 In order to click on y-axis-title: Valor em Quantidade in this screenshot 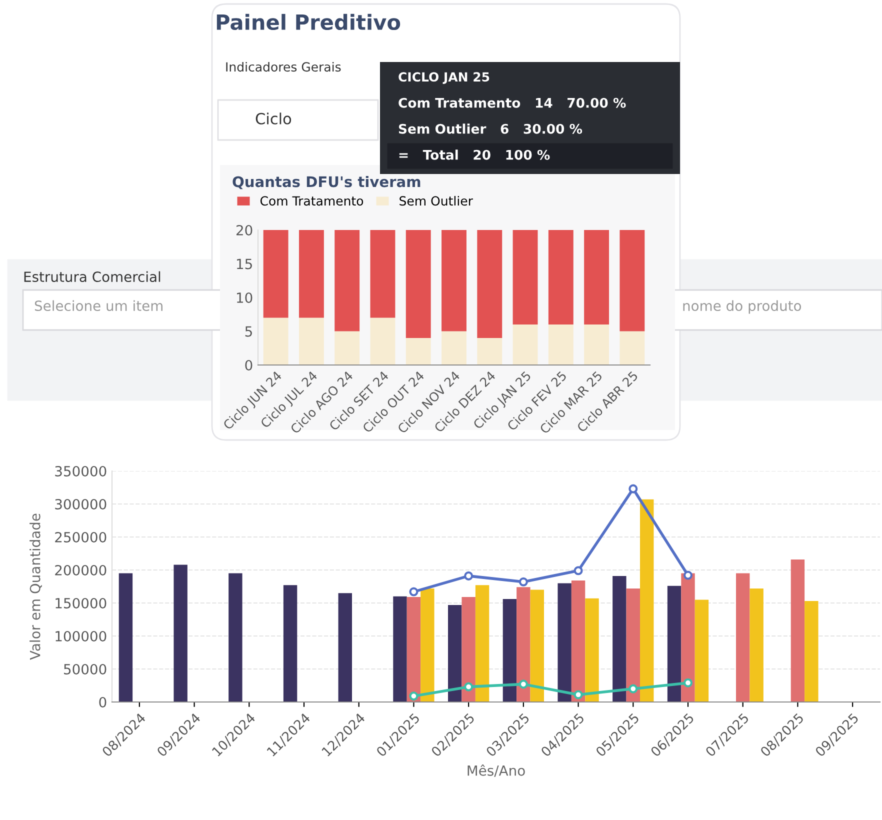, I will do `click(36, 587)`.